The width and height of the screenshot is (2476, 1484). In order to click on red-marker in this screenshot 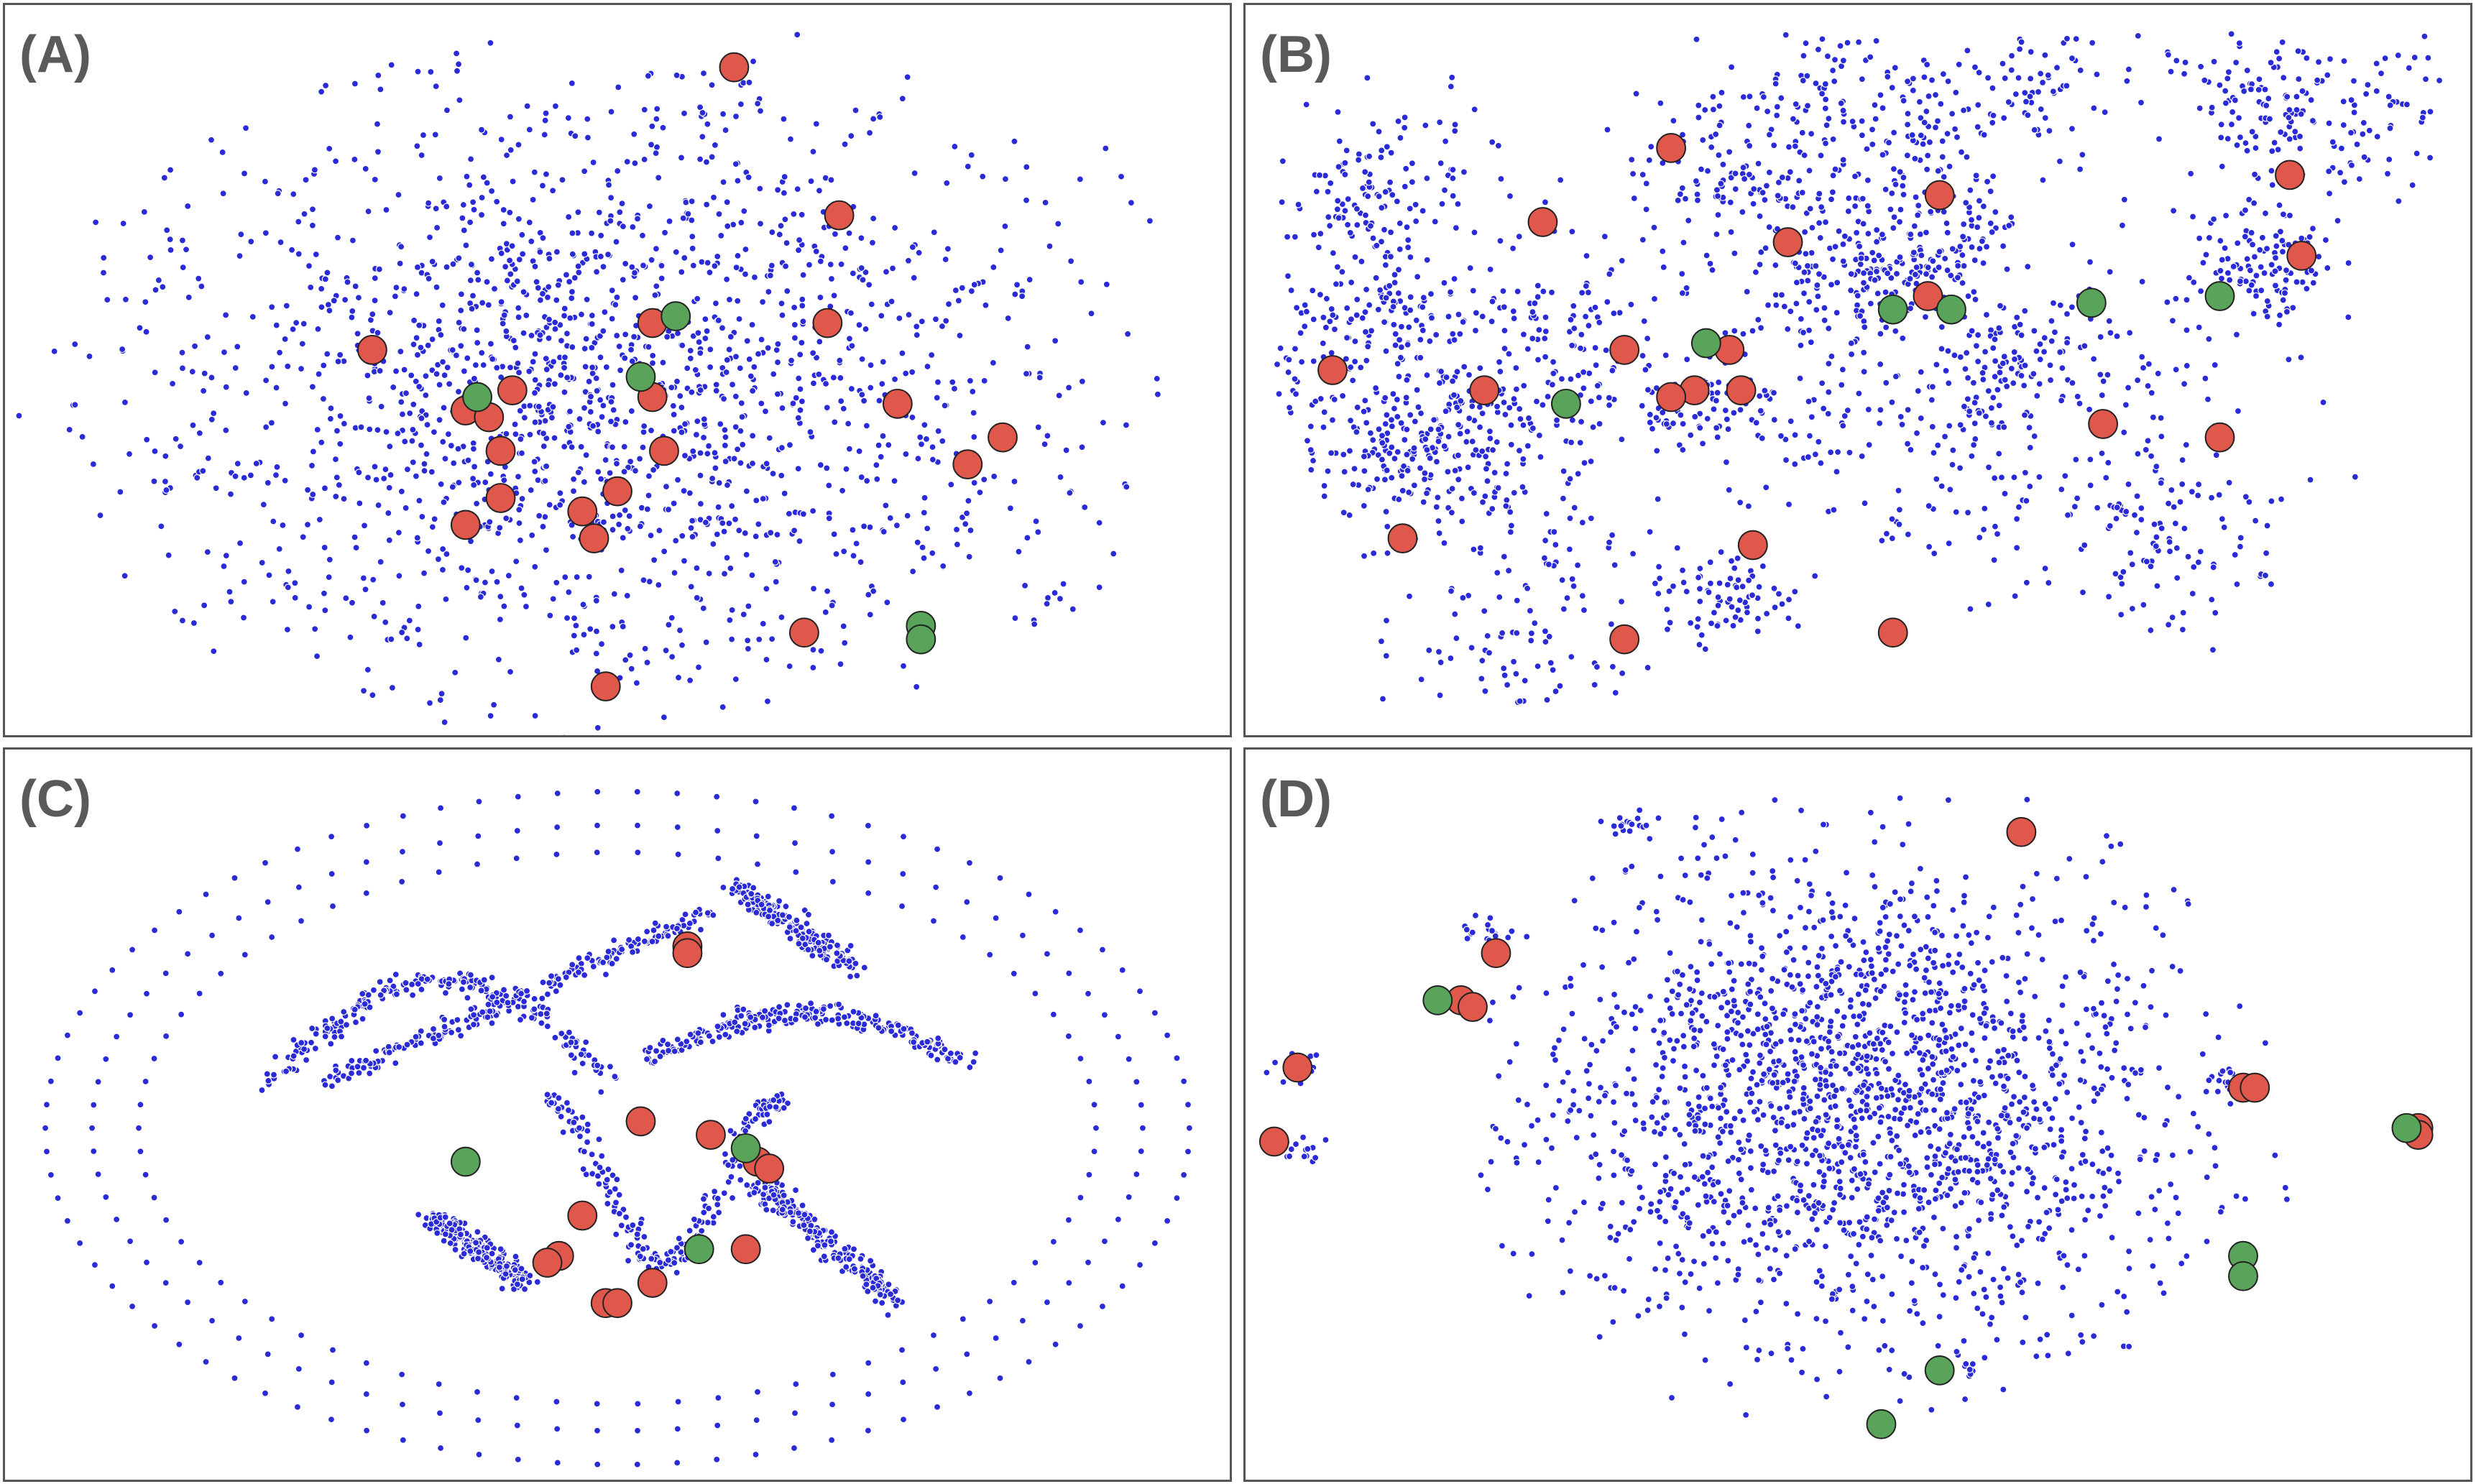, I will do `click(1542, 222)`.